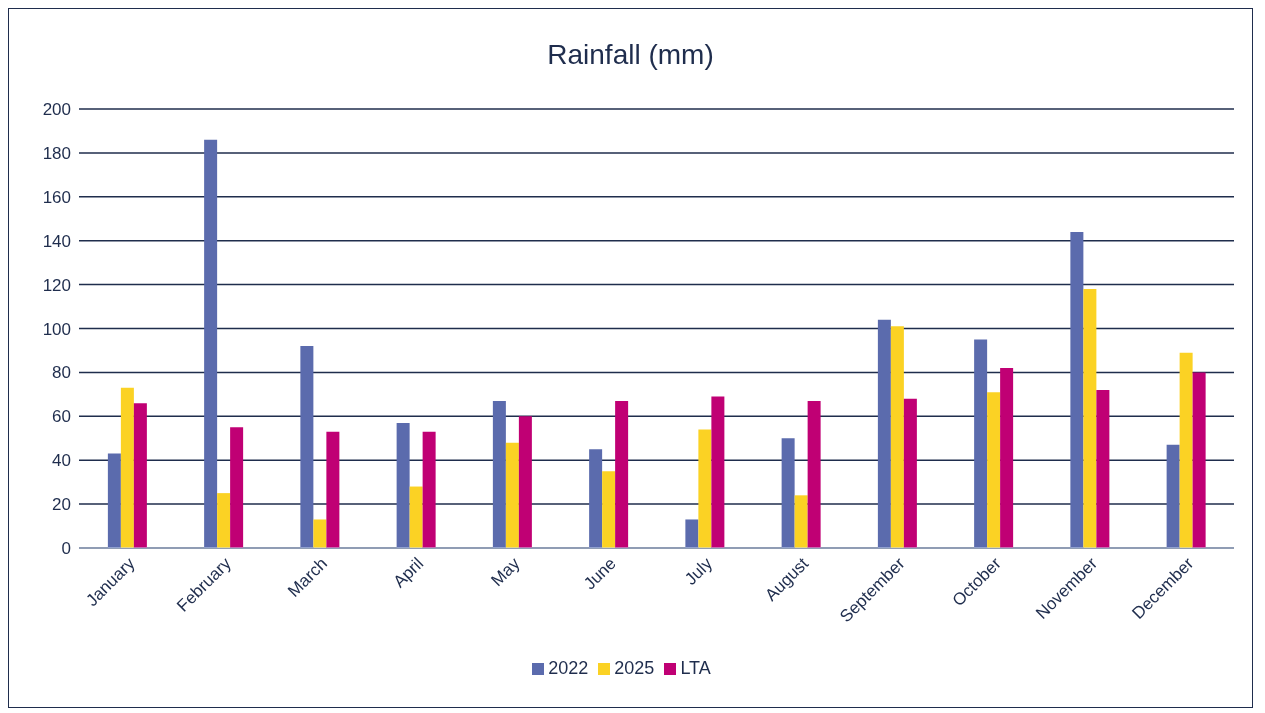 Image resolution: width=1265 pixels, height=713 pixels. Describe the element at coordinates (568, 668) in the screenshot. I see `legend-label: 2022` at that location.